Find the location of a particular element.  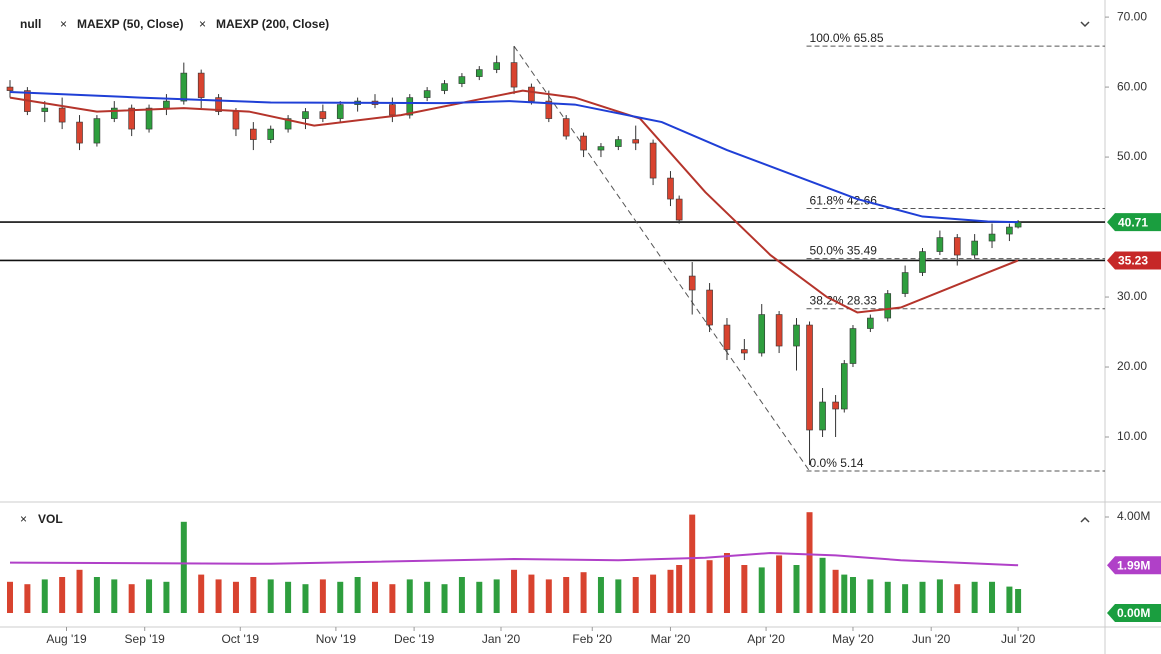

fib-label: 50.0% 35.49 is located at coordinates (844, 251).